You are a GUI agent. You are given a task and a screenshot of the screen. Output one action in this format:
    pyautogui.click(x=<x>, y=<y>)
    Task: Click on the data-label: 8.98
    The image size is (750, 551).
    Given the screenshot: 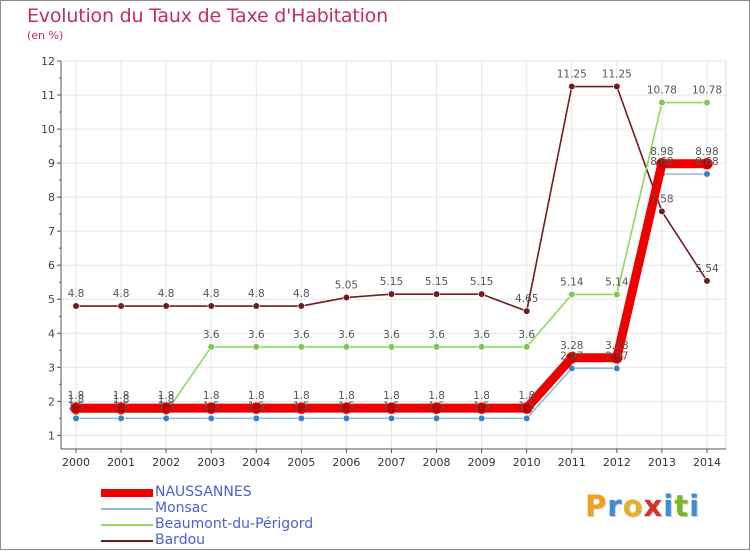 What is the action you would take?
    pyautogui.click(x=706, y=152)
    